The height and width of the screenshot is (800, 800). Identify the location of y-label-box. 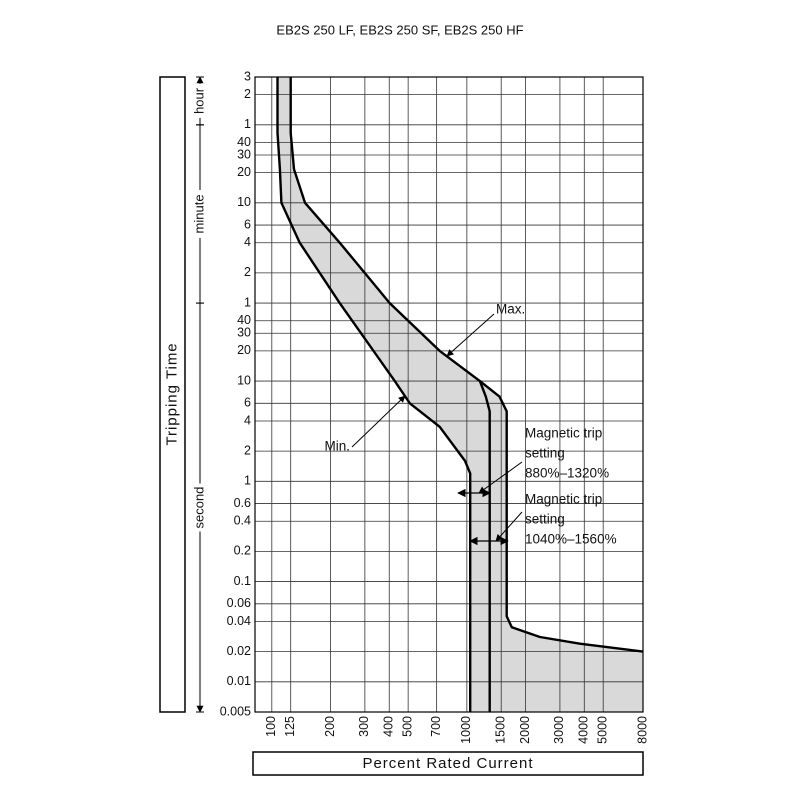
(172, 394).